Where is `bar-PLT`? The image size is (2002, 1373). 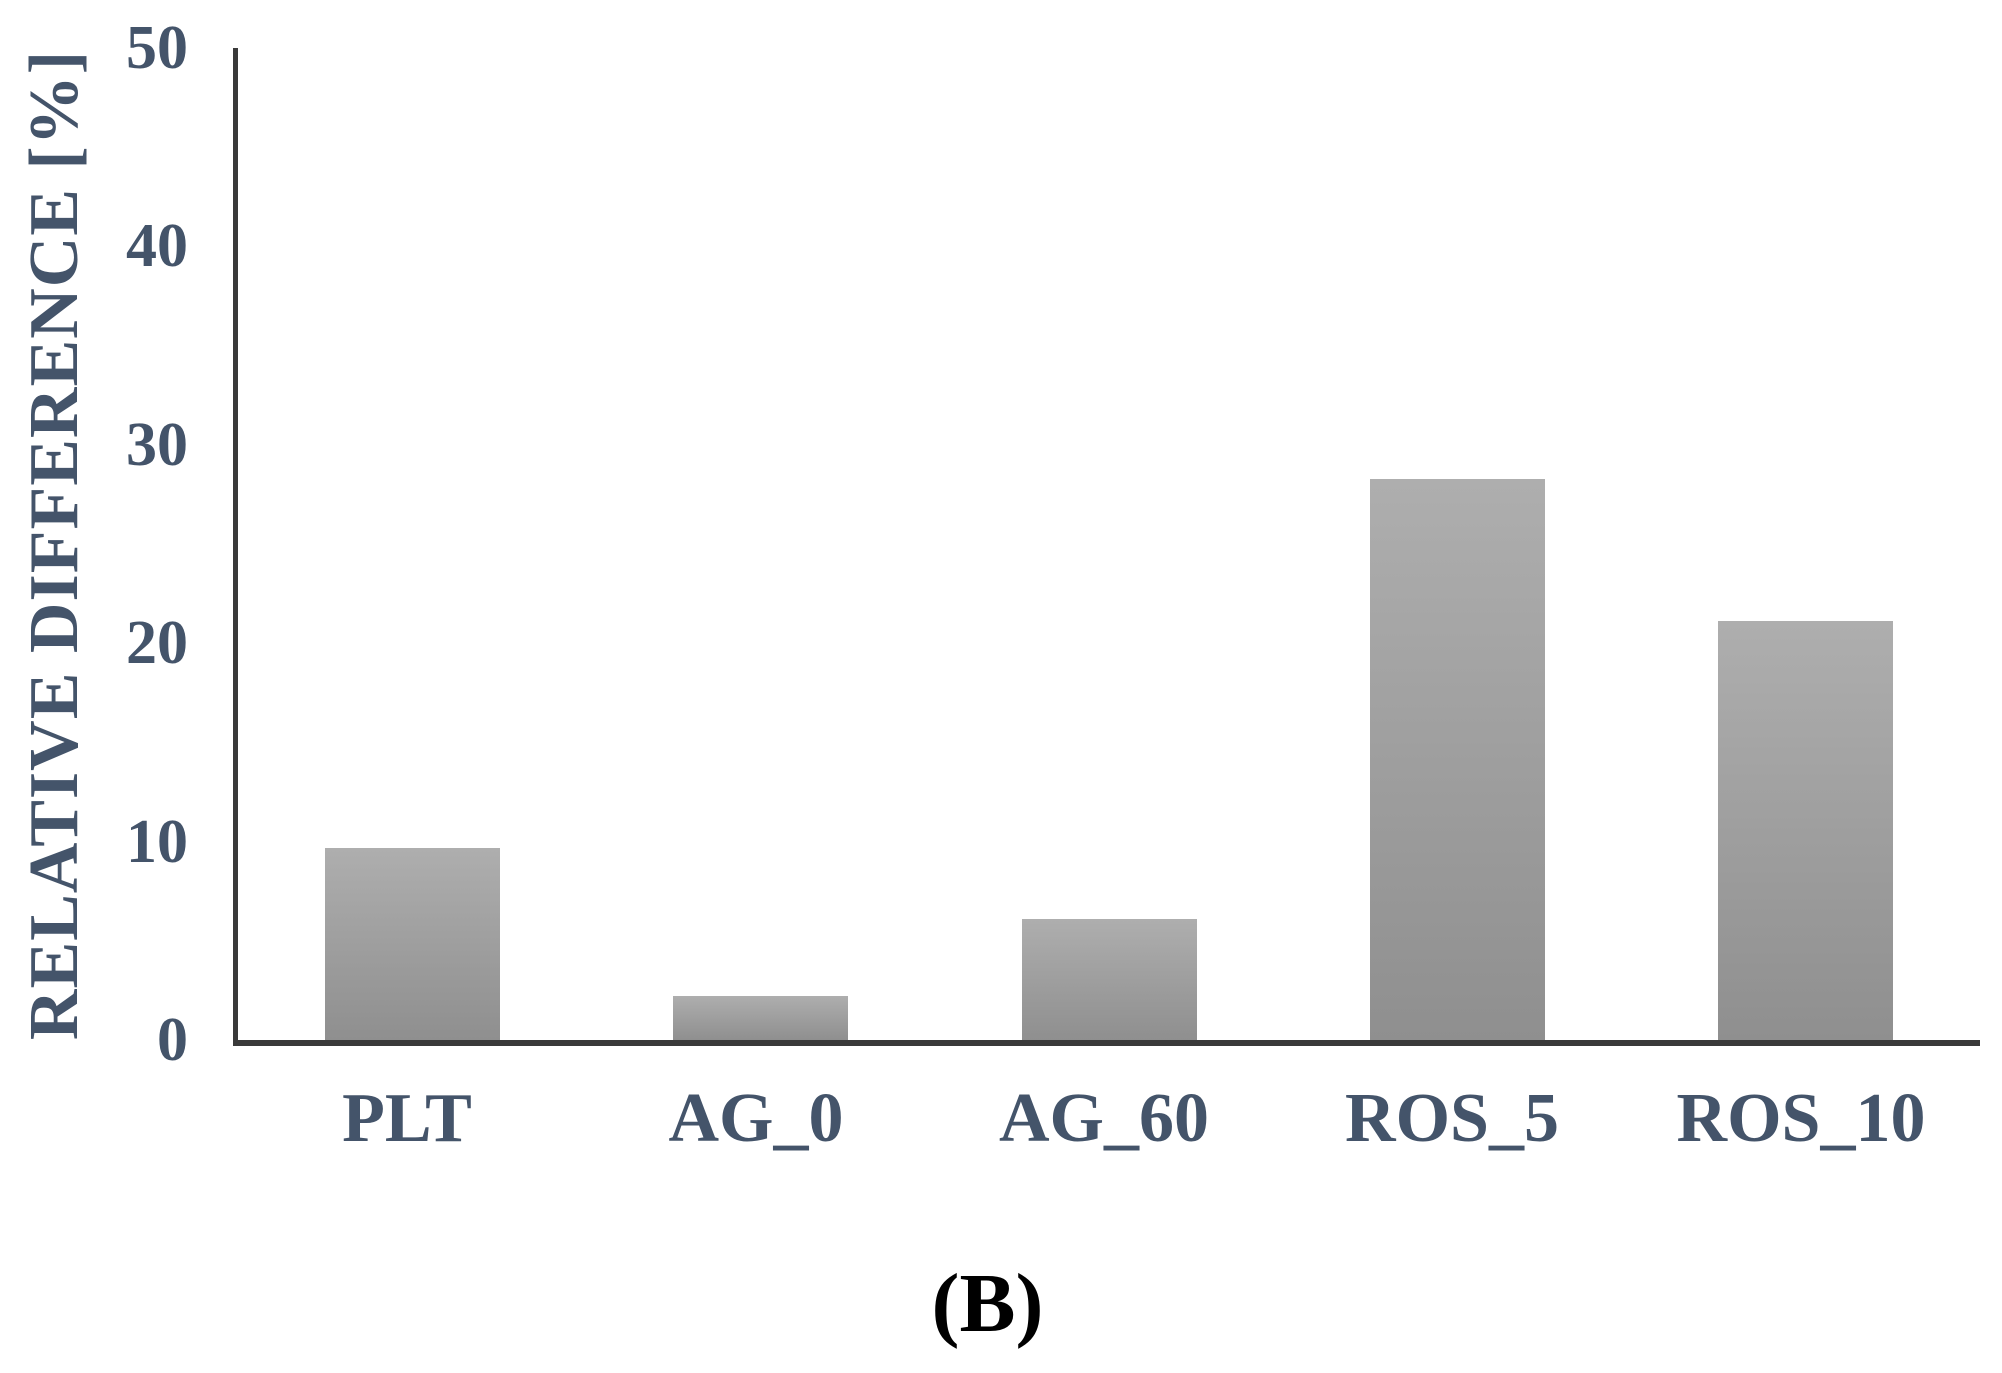 bar-PLT is located at coordinates (412, 944).